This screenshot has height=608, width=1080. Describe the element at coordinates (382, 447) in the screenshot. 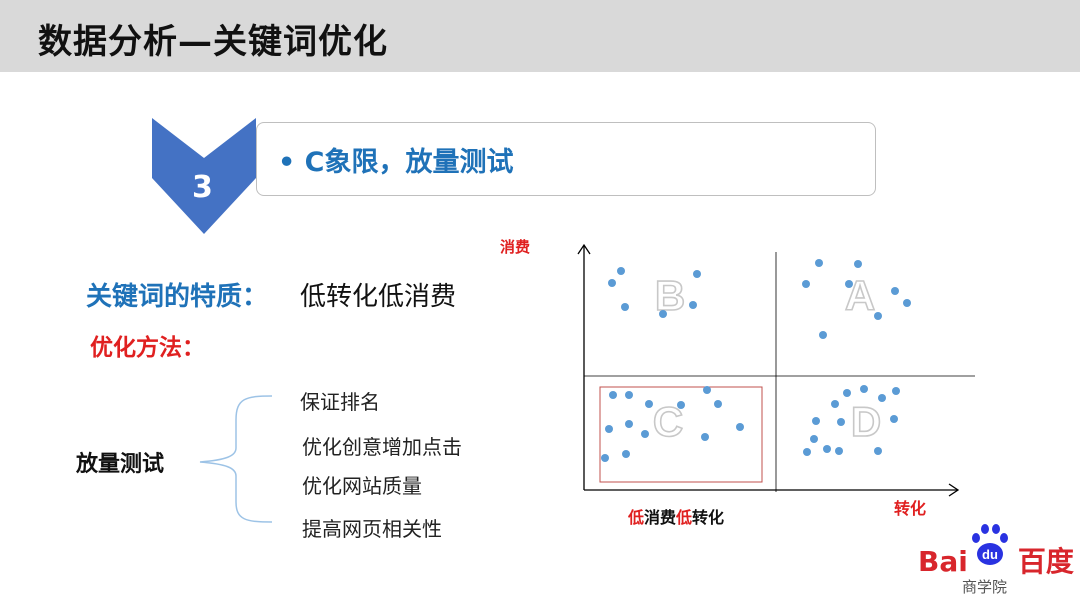

I see `tree-item: 优化创意增加点击` at that location.